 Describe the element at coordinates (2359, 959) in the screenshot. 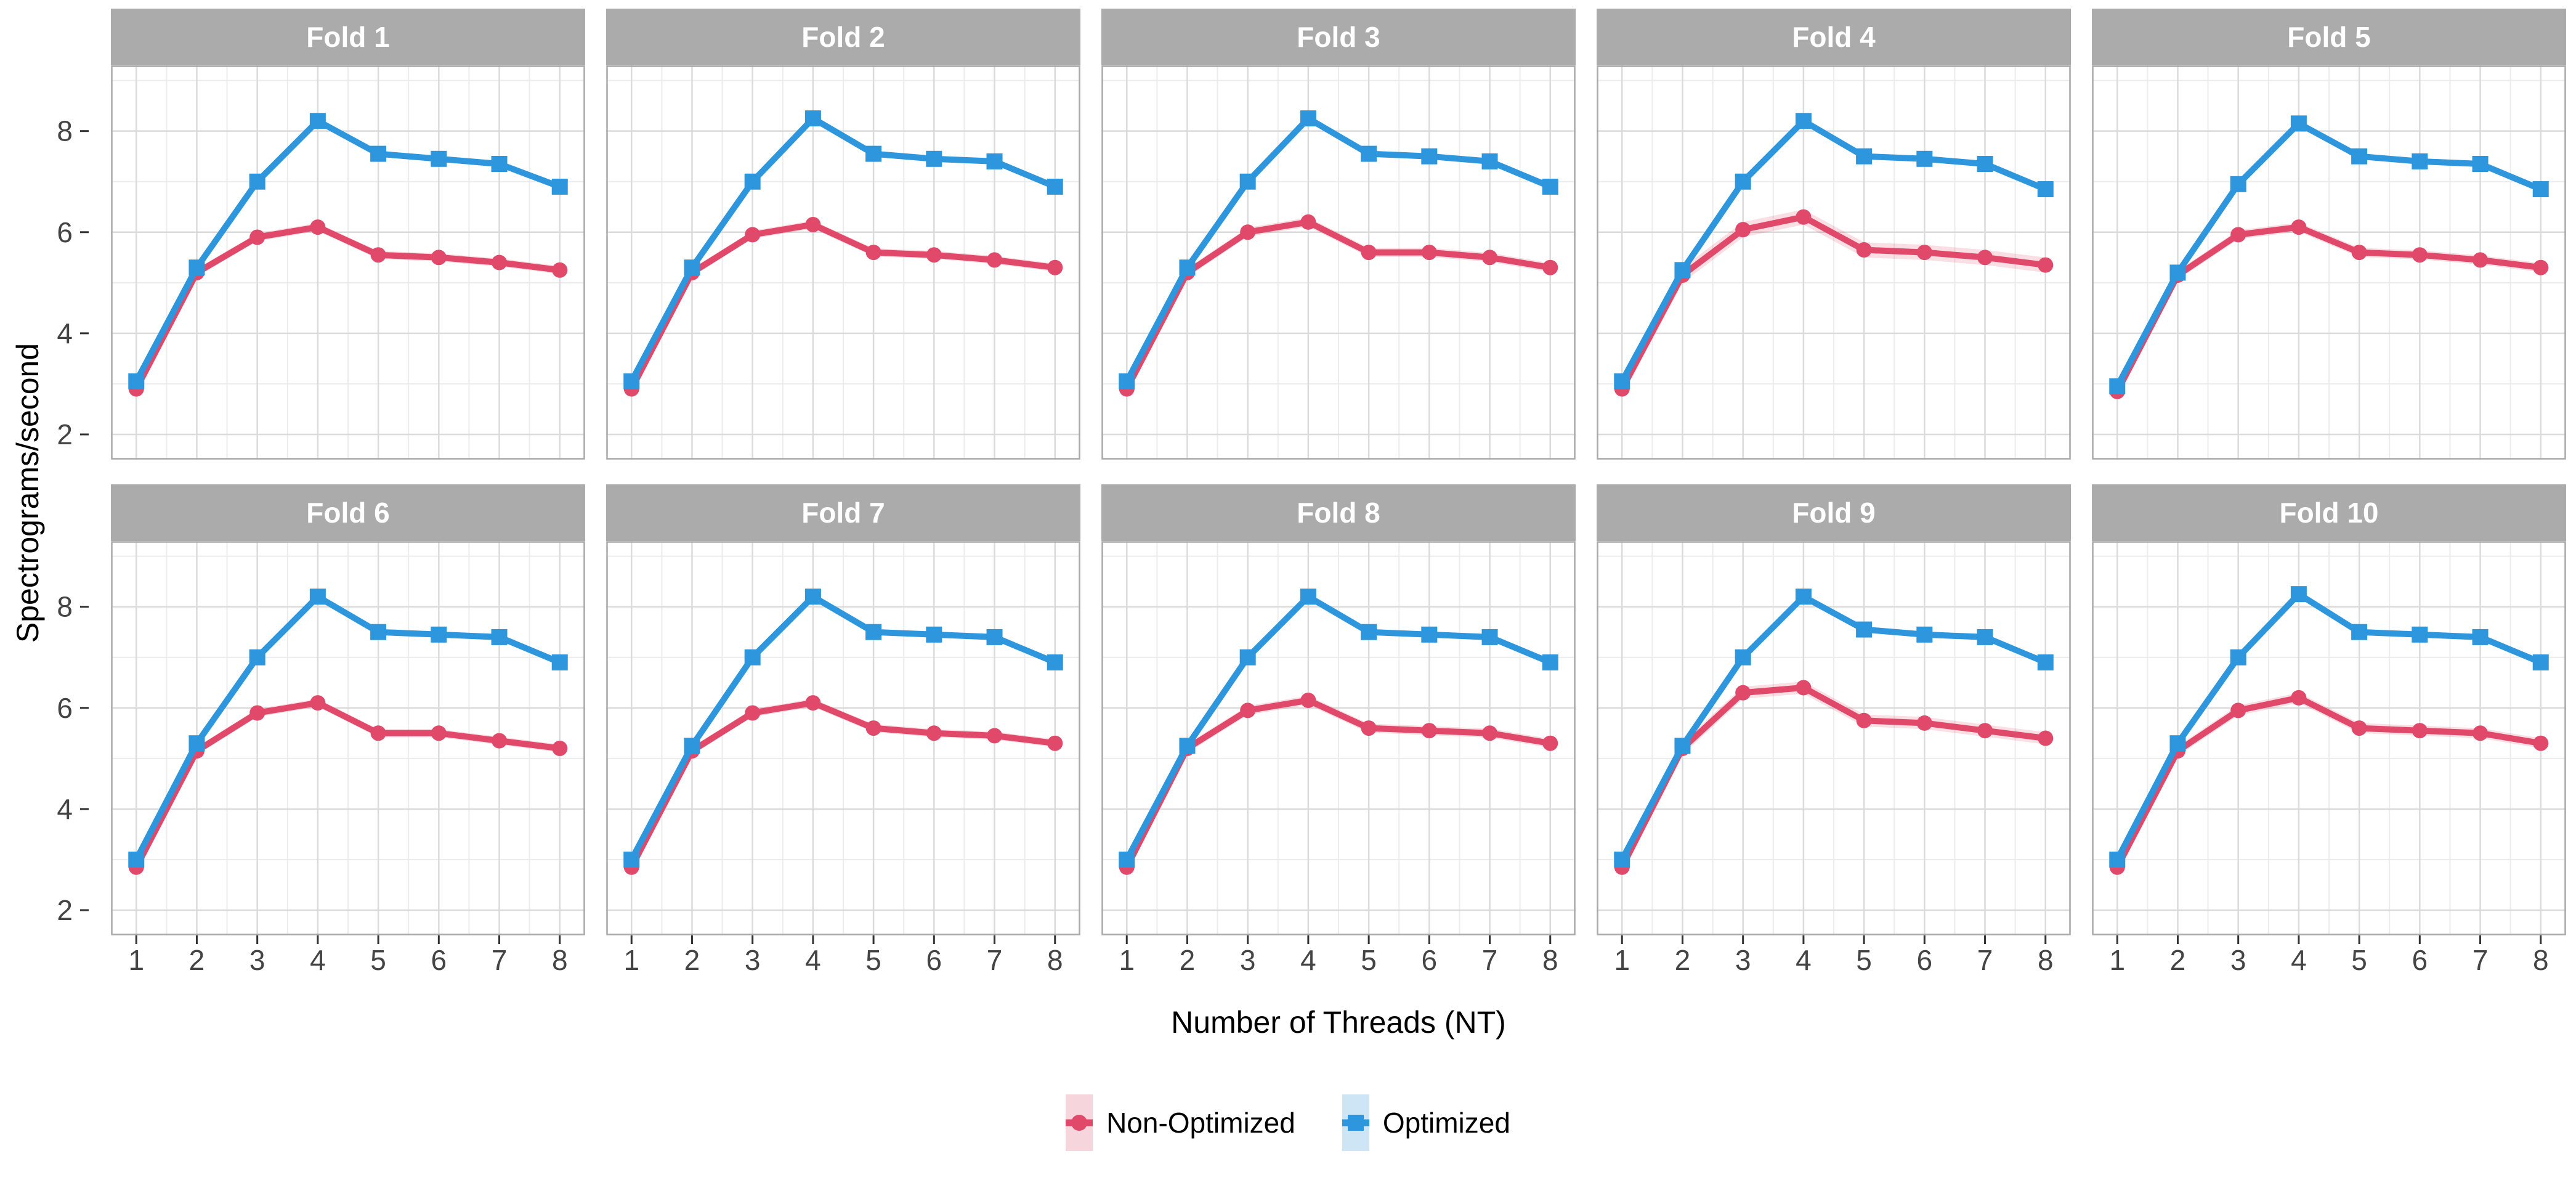

I see `x-tick-label: 5` at that location.